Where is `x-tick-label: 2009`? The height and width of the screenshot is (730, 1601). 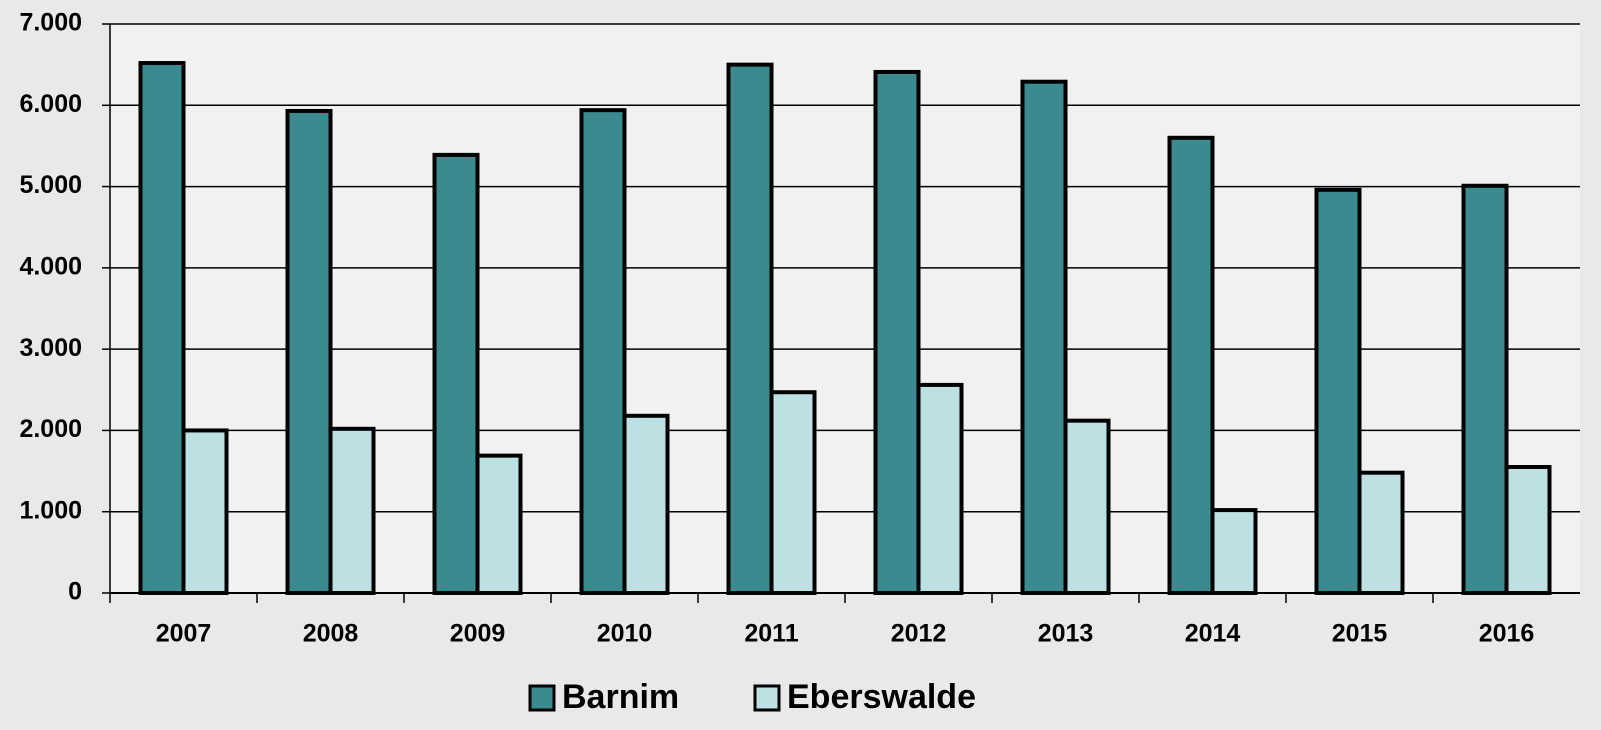
x-tick-label: 2009 is located at coordinates (478, 634).